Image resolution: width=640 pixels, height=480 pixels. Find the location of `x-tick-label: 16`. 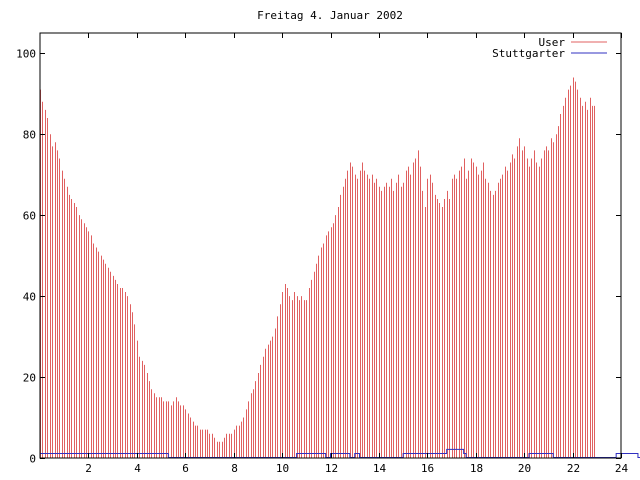

x-tick-label: 16 is located at coordinates (427, 468).